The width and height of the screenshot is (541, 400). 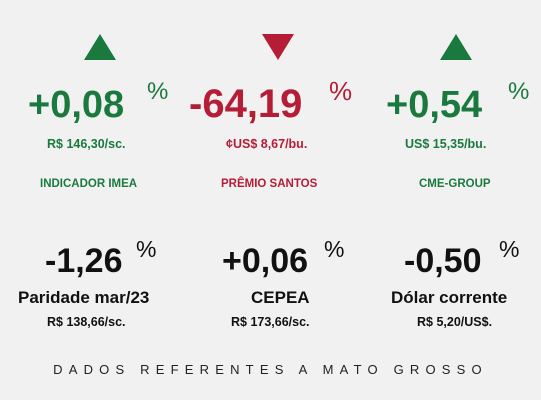 I want to click on premio-santos-price: ¢US$ 8,67/bu., so click(x=267, y=144).